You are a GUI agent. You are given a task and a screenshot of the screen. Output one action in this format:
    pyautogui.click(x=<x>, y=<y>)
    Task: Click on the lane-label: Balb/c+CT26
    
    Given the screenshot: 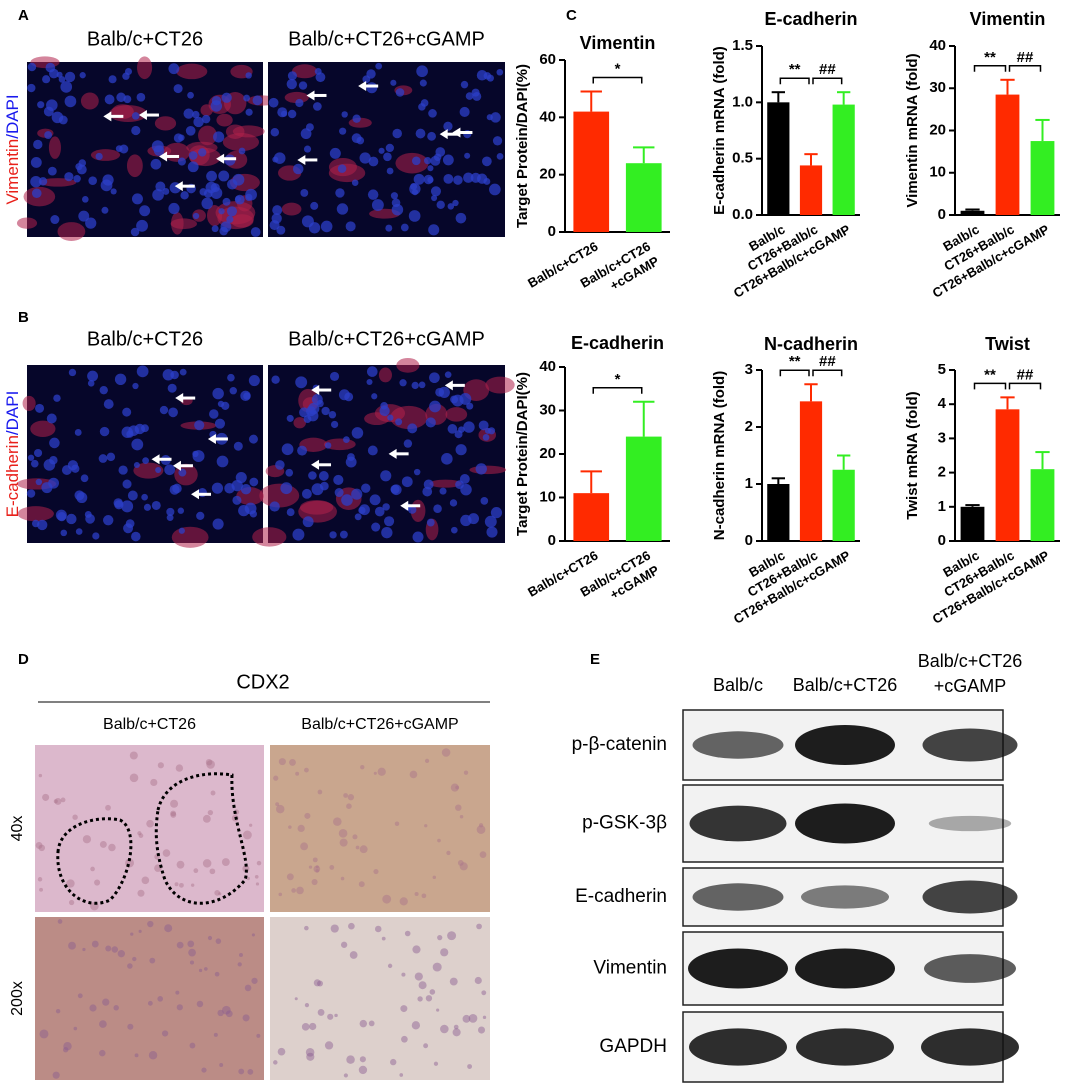 What is the action you would take?
    pyautogui.click(x=970, y=661)
    